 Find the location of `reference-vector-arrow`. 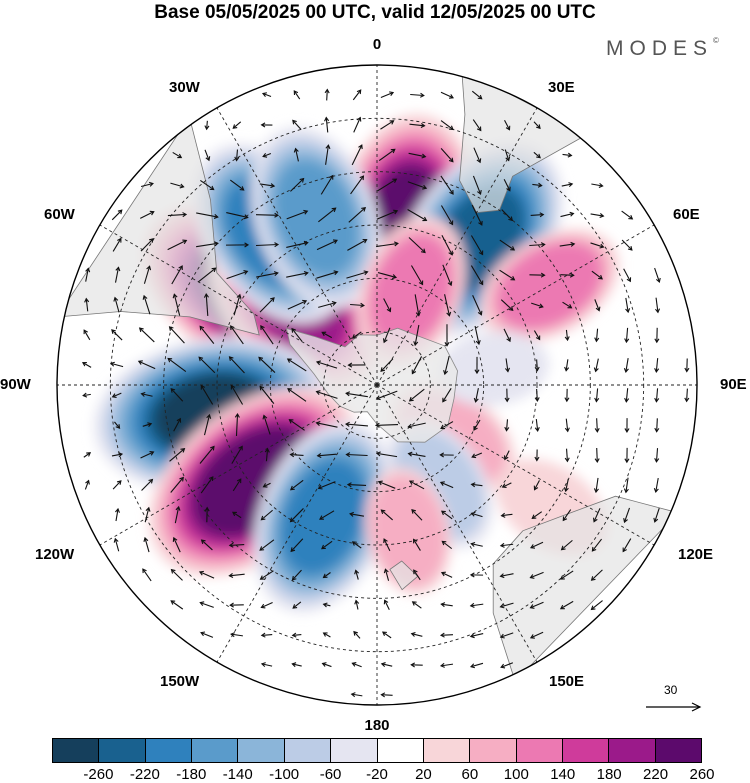

reference-vector-arrow is located at coordinates (674, 707).